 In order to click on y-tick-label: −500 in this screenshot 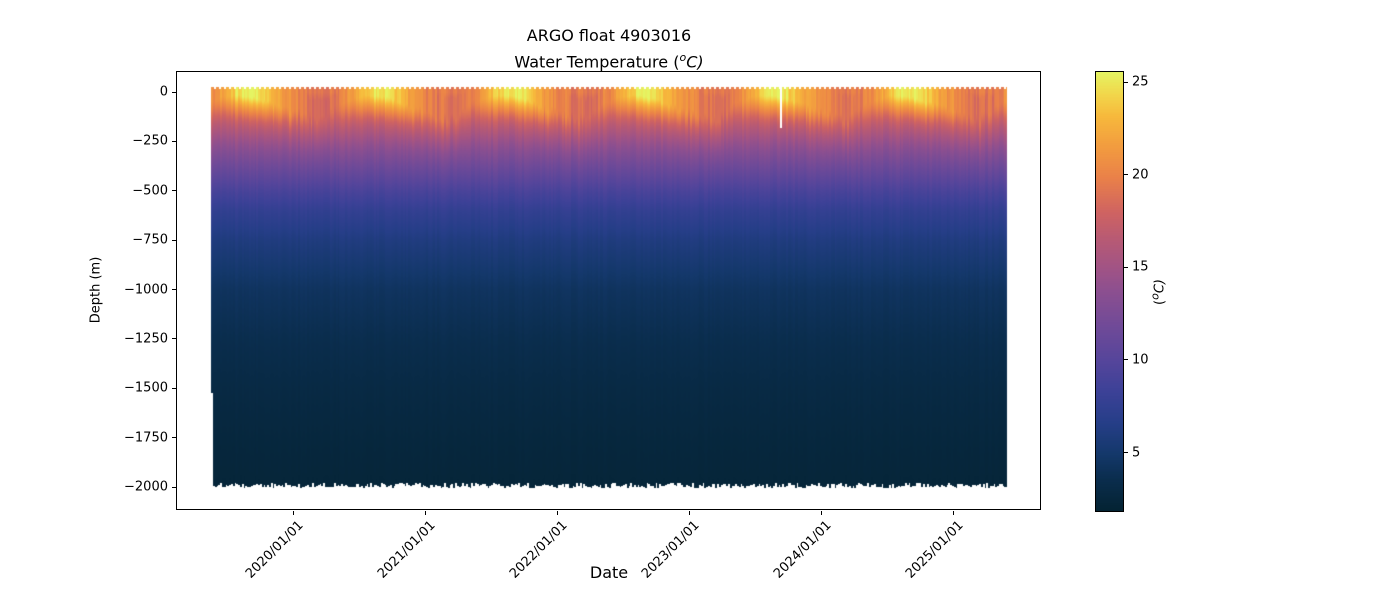, I will do `click(150, 191)`.